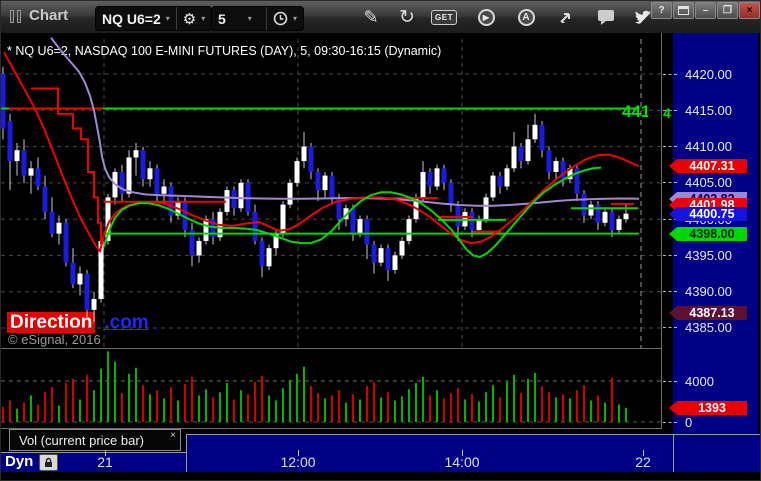 This screenshot has width=761, height=481. I want to click on tab-label: Vol (current price bar), so click(81, 440).